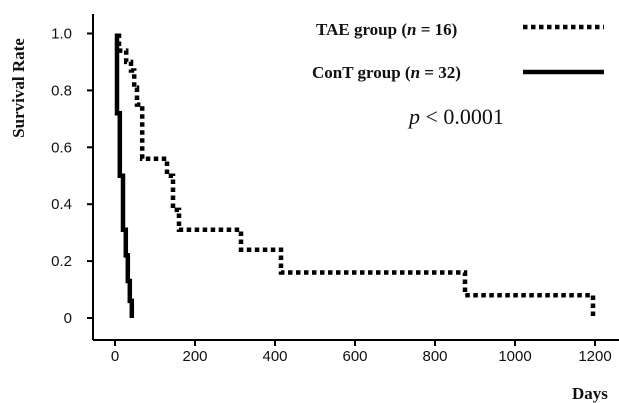 Image resolution: width=619 pixels, height=403 pixels. What do you see at coordinates (514, 356) in the screenshot?
I see `x-tick-label: 1000` at bounding box center [514, 356].